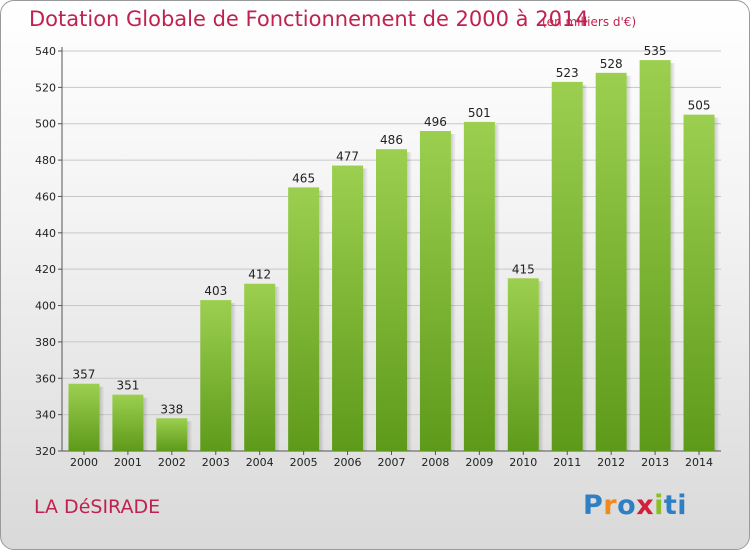 The width and height of the screenshot is (750, 550). What do you see at coordinates (593, 505) in the screenshot?
I see `logo-letter: P` at bounding box center [593, 505].